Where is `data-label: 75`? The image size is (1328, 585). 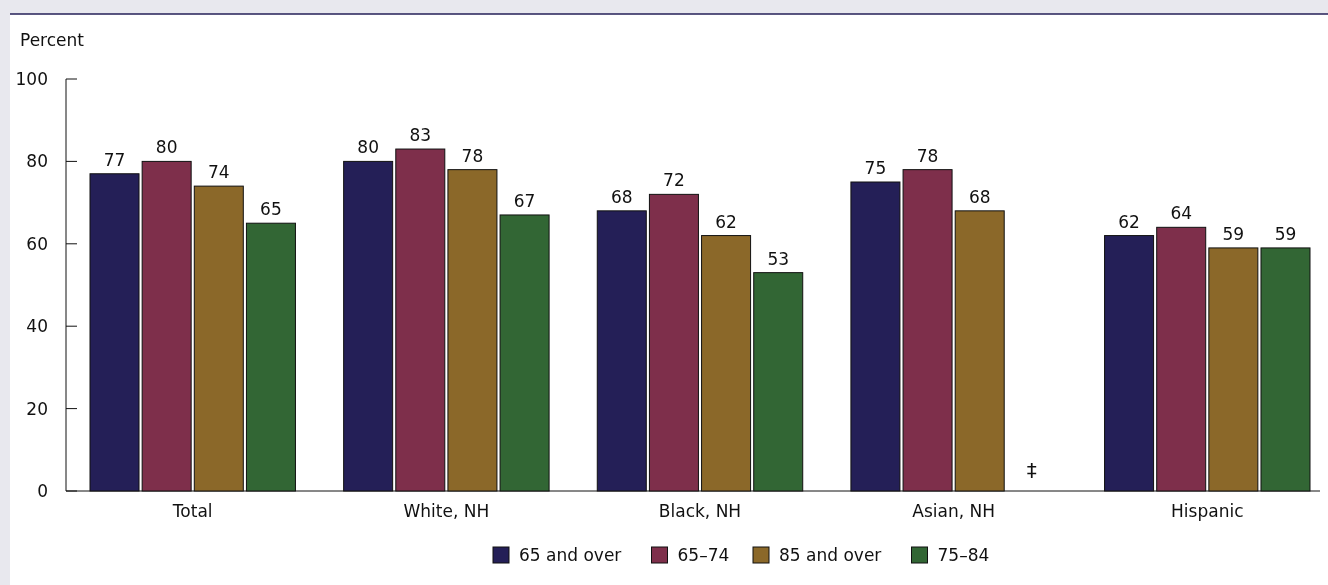
data-label: 75 is located at coordinates (875, 168).